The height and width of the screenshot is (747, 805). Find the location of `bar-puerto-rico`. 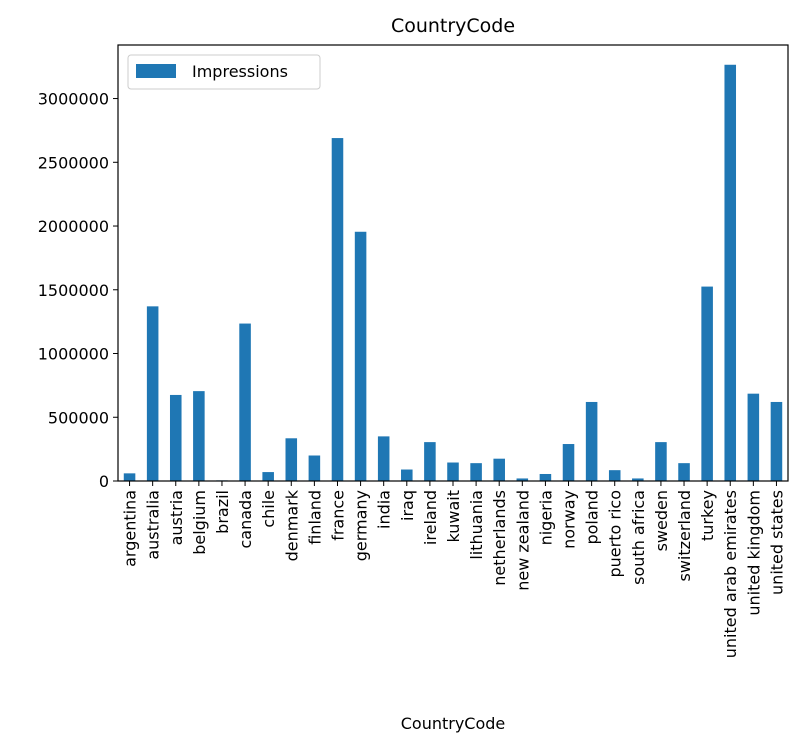

bar-puerto-rico is located at coordinates (614, 475).